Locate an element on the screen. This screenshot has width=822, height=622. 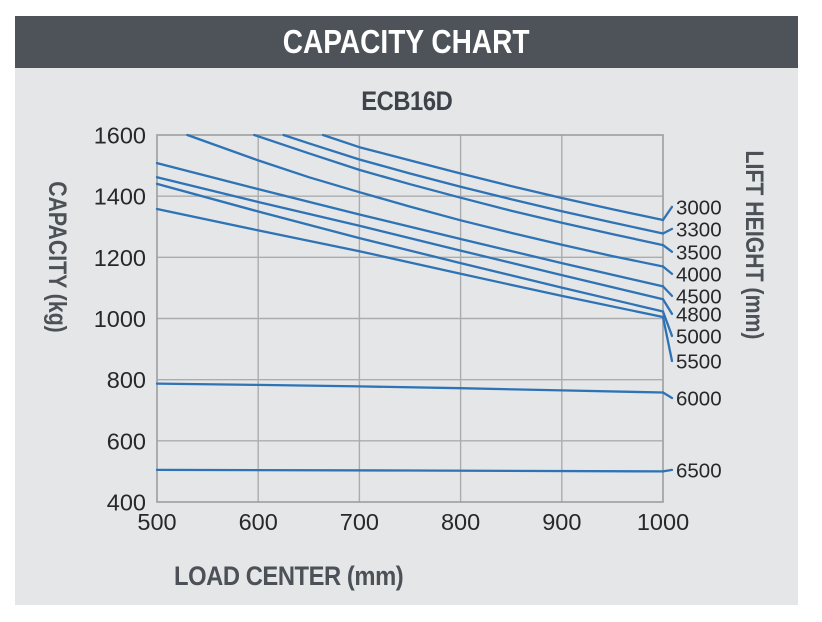
y2-axis-title: LIFT HEIGHT (mm) is located at coordinates (754, 245).